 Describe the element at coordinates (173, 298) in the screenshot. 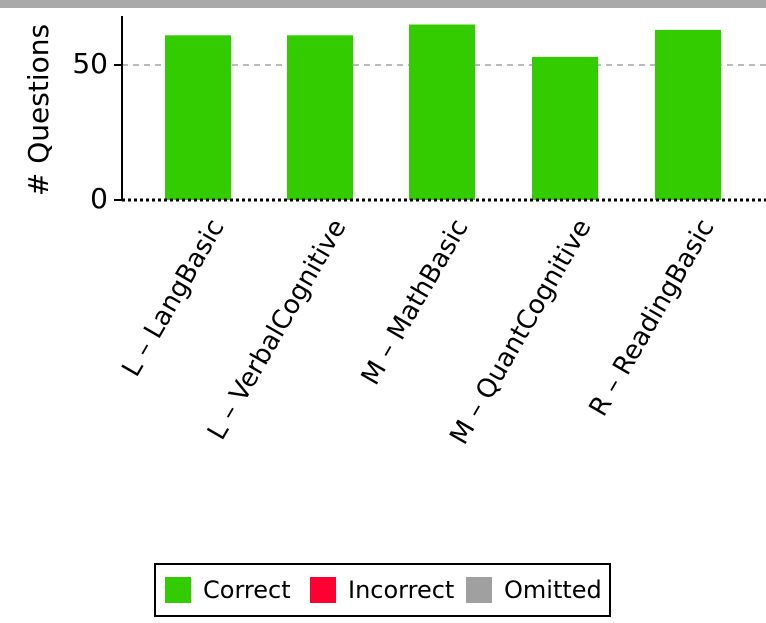

I see `category-label-1: L – LangBasic` at that location.